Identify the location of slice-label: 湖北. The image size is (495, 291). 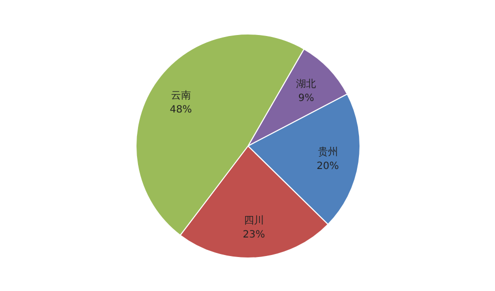
(306, 84).